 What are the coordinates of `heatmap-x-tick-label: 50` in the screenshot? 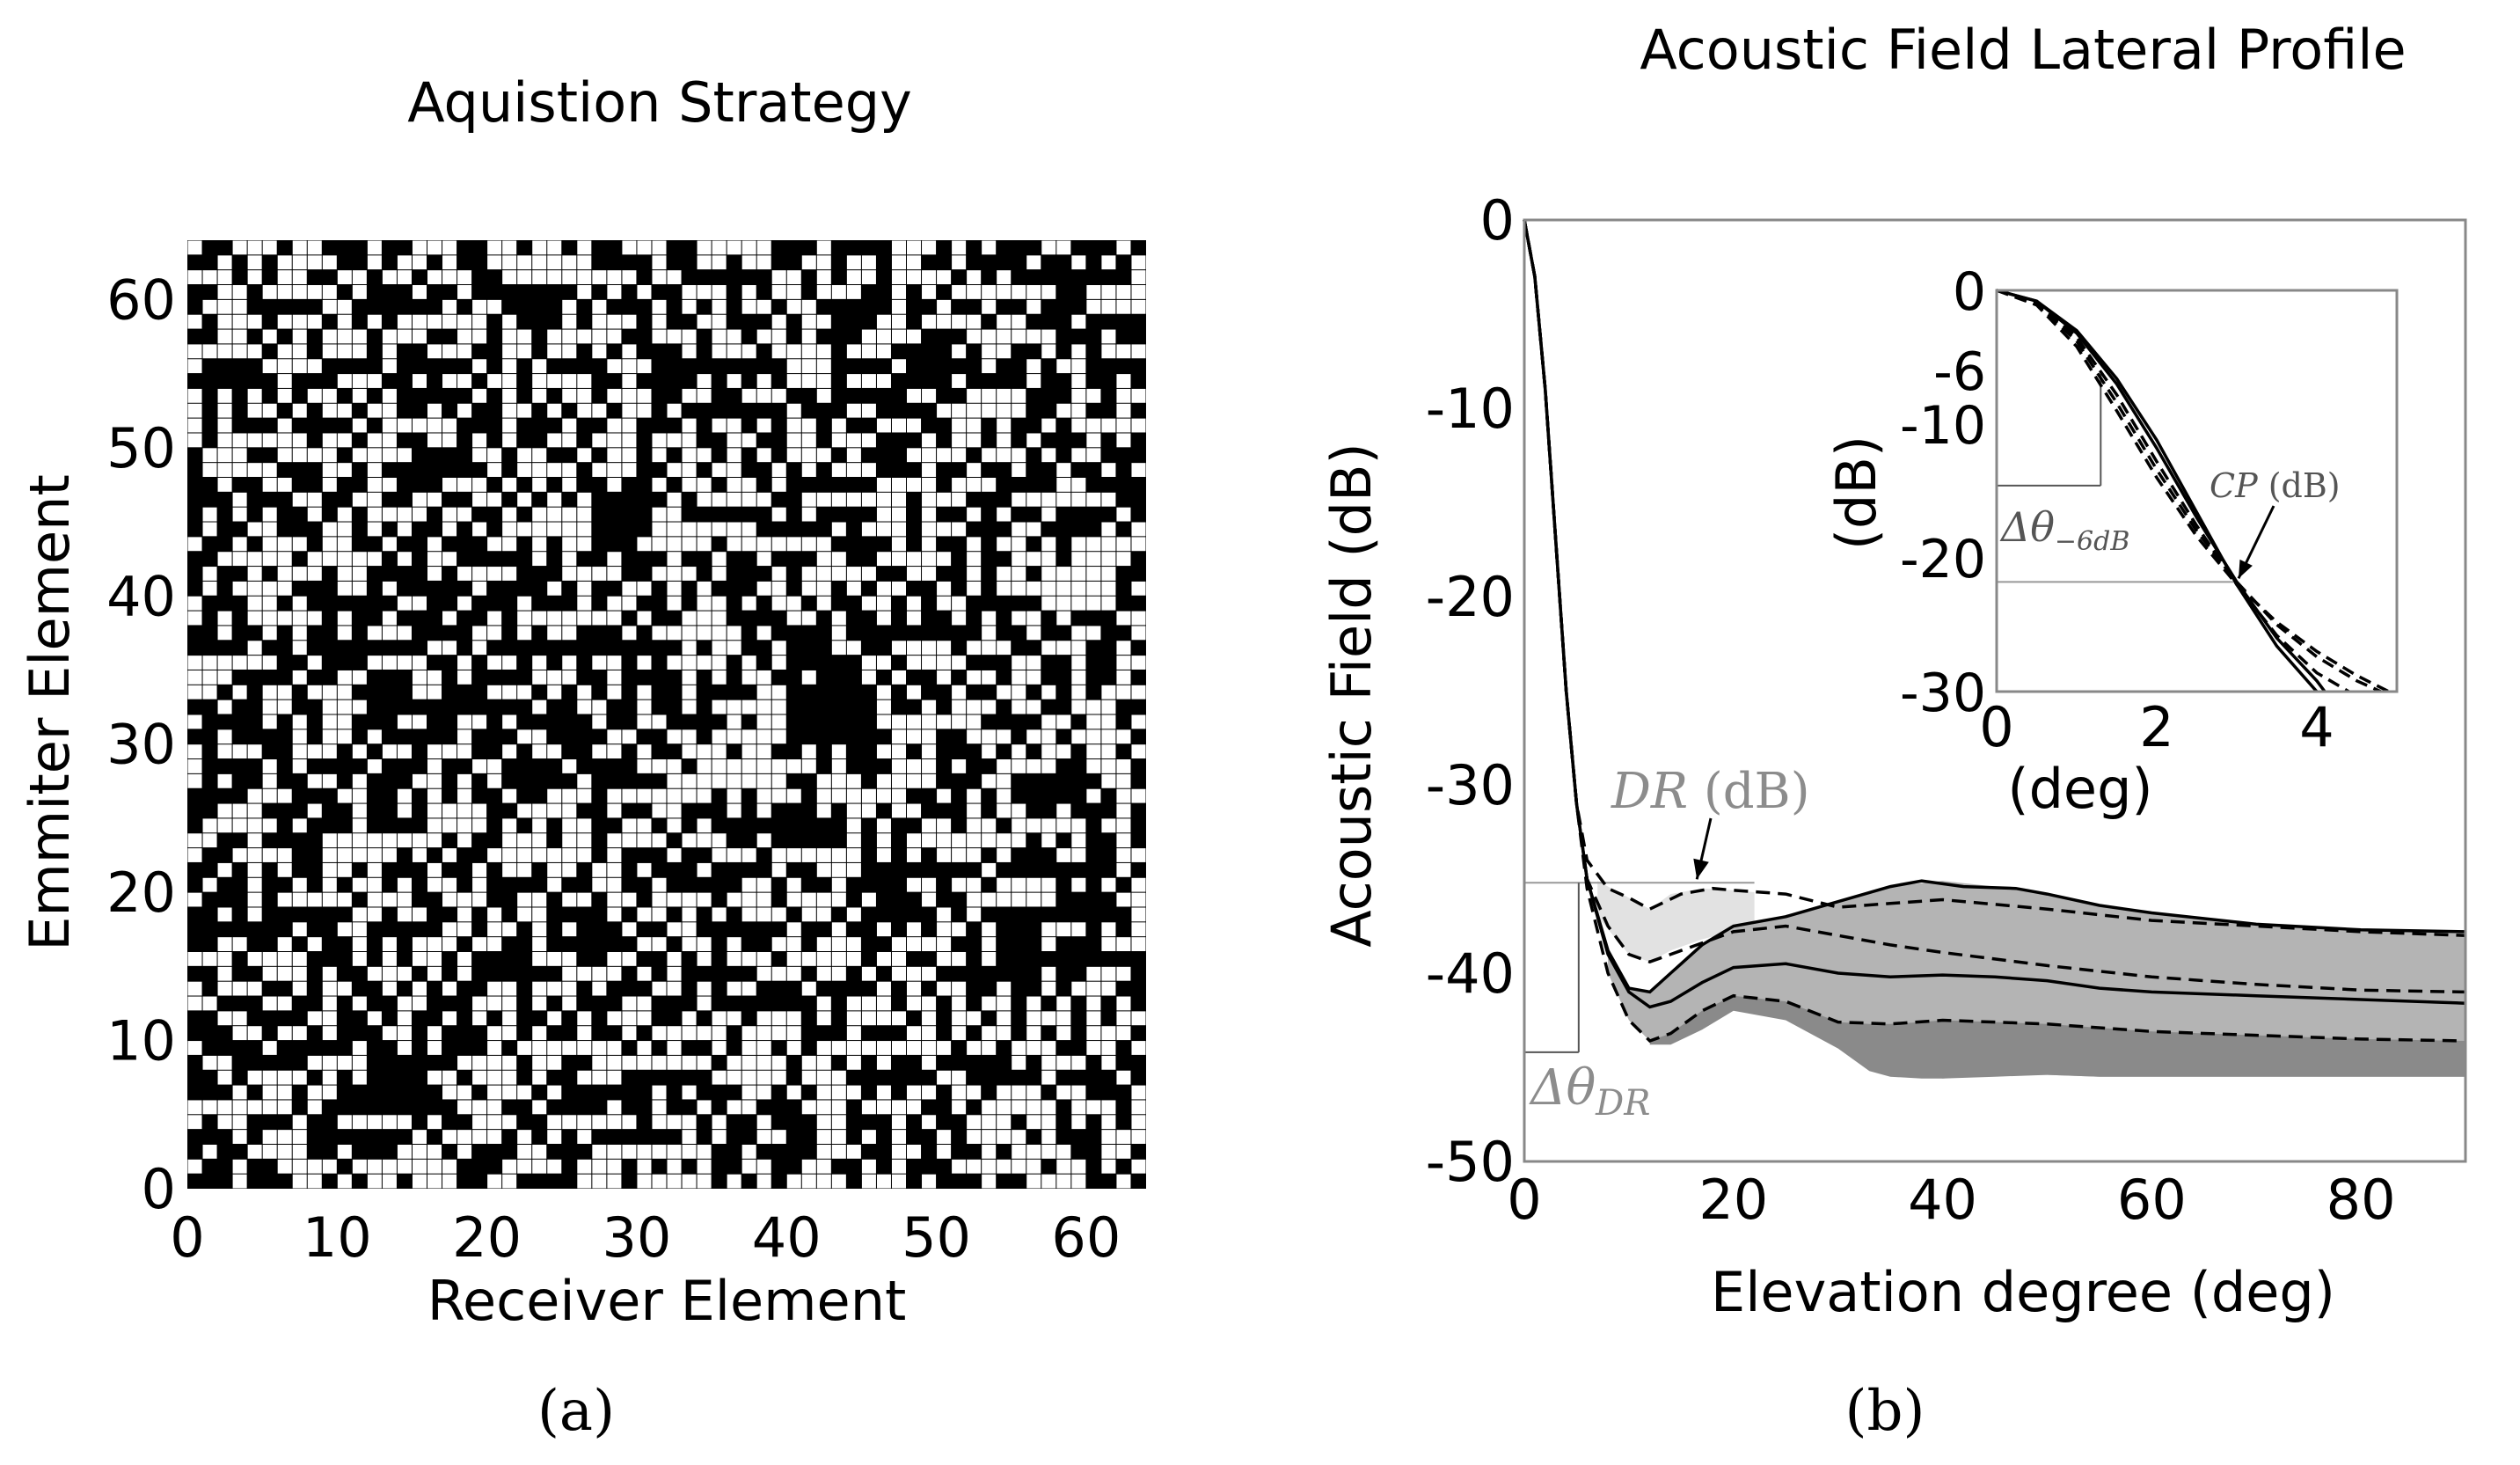 It's located at (936, 1237).